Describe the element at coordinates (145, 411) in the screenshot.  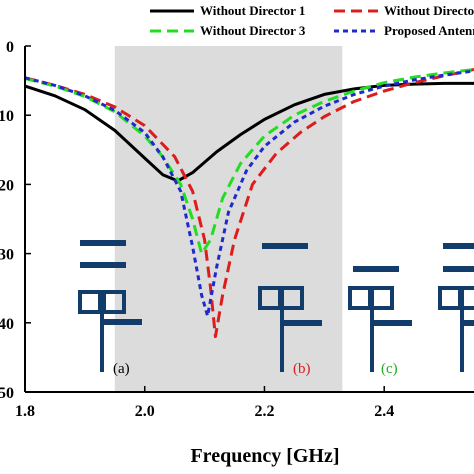
I see `x-tick-label: 2.0` at that location.